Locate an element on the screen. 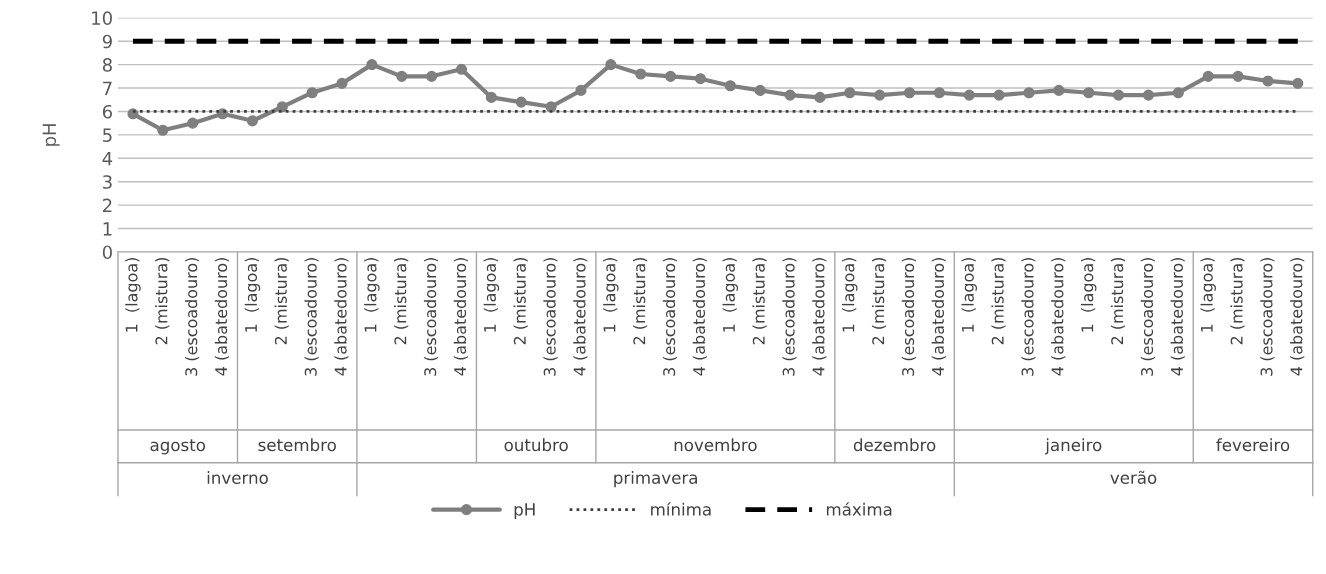 The width and height of the screenshot is (1326, 574). text: verão is located at coordinates (1133, 477).